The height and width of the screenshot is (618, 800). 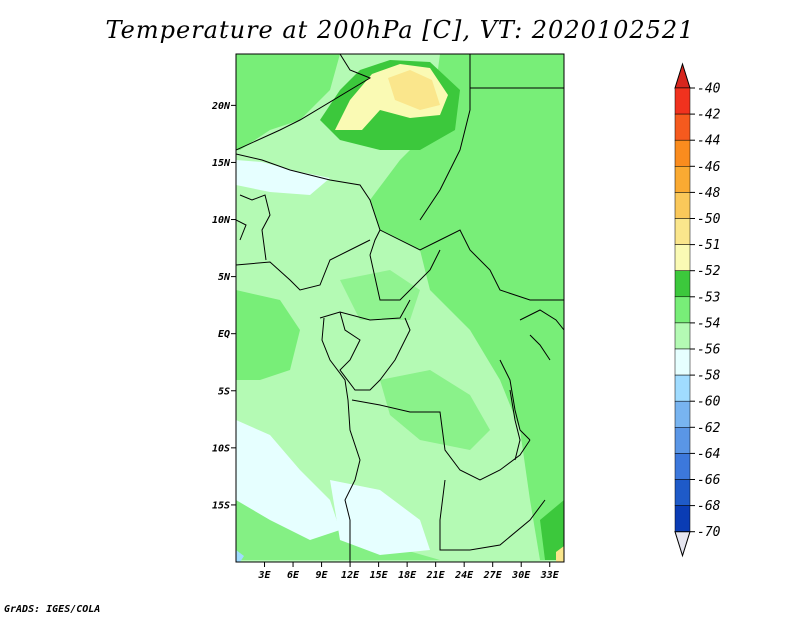 I want to click on colorbar-label: -44, so click(x=708, y=141).